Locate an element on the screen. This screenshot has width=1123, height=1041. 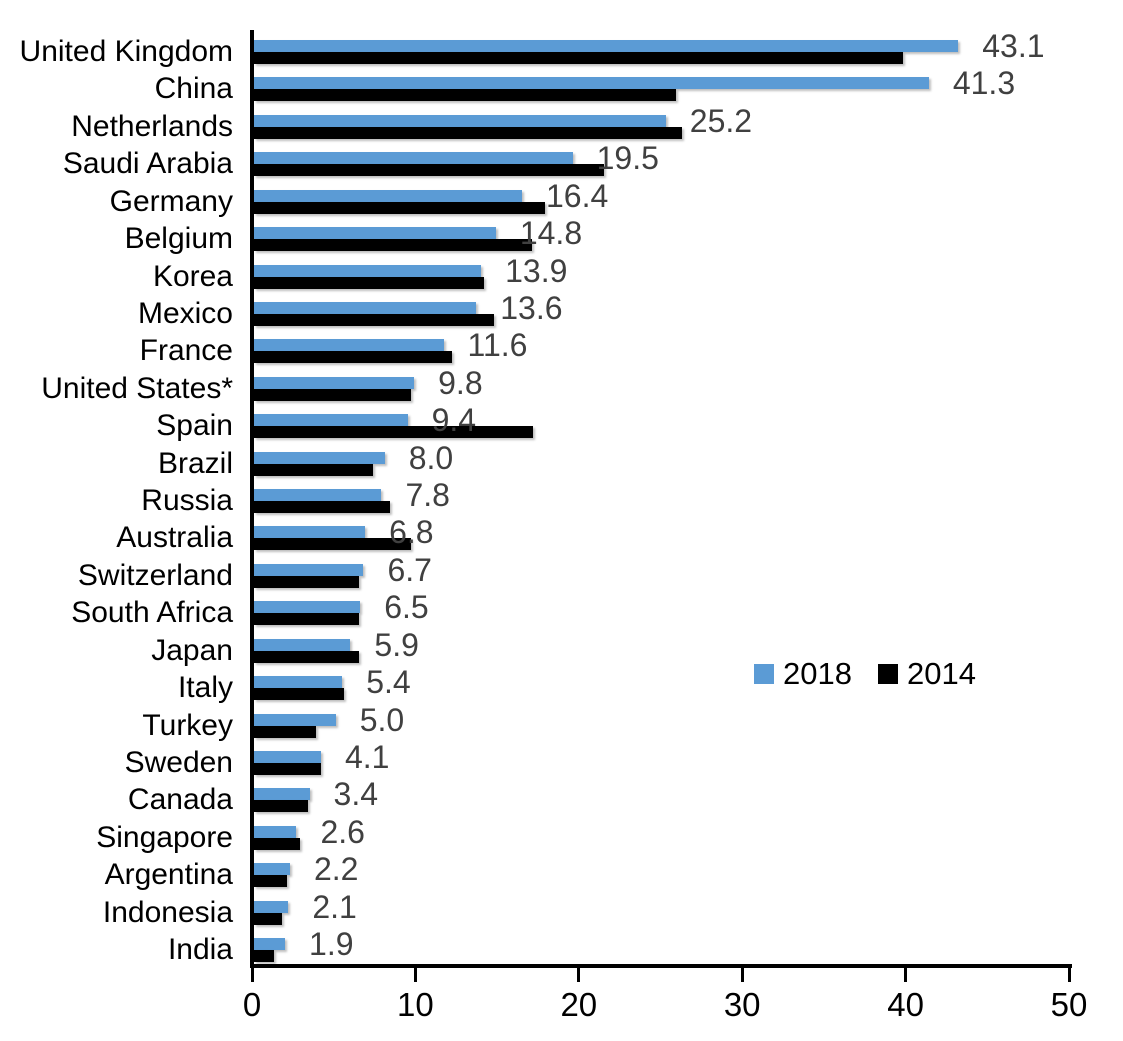
value-label-singapore: 2.6 is located at coordinates (342, 831).